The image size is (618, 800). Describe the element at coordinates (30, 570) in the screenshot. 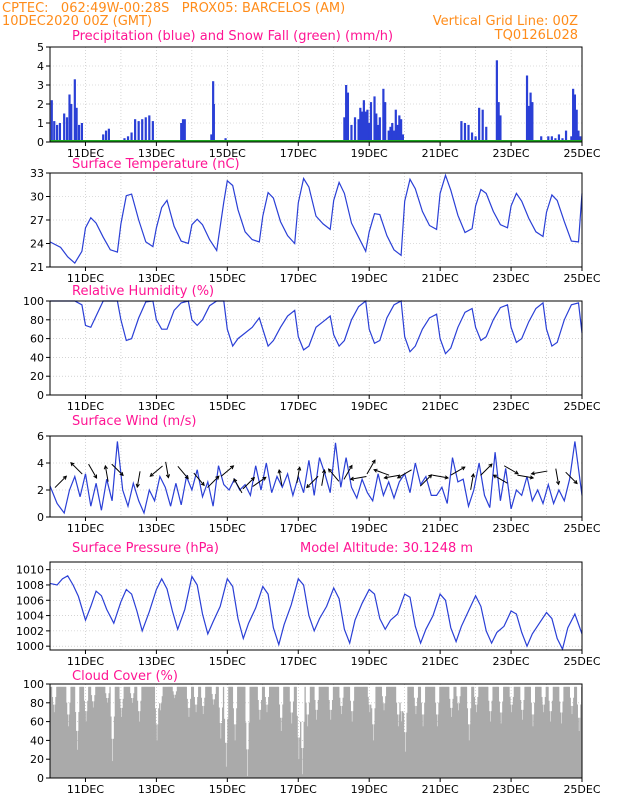

I see `pressure-ytick-label: 1010` at that location.